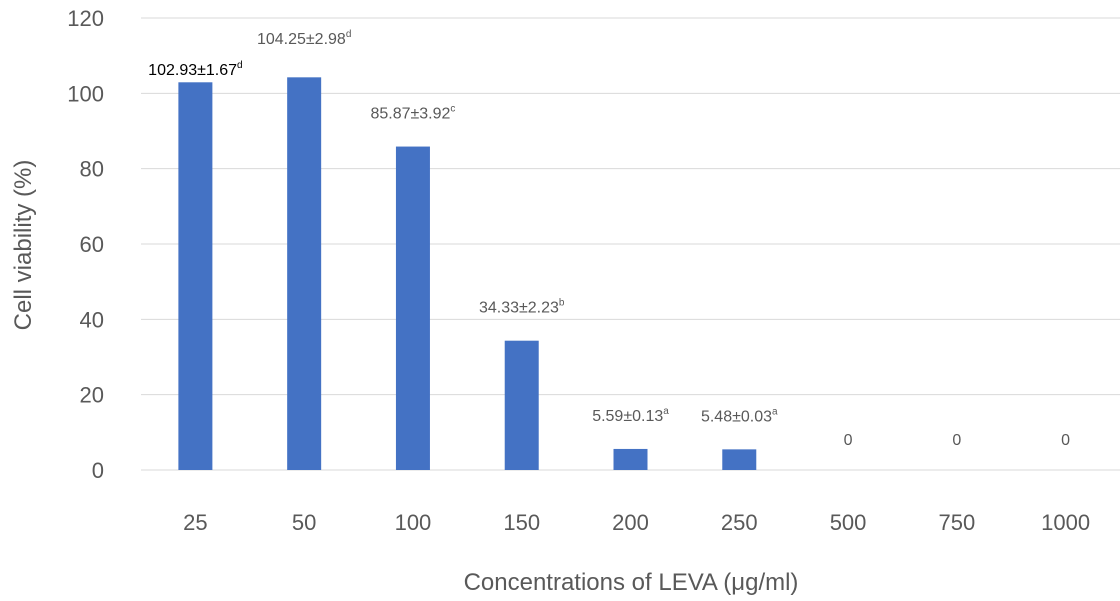 The width and height of the screenshot is (1120, 601). Describe the element at coordinates (562, 303) in the screenshot. I see `data-label-superscript: b` at that location.